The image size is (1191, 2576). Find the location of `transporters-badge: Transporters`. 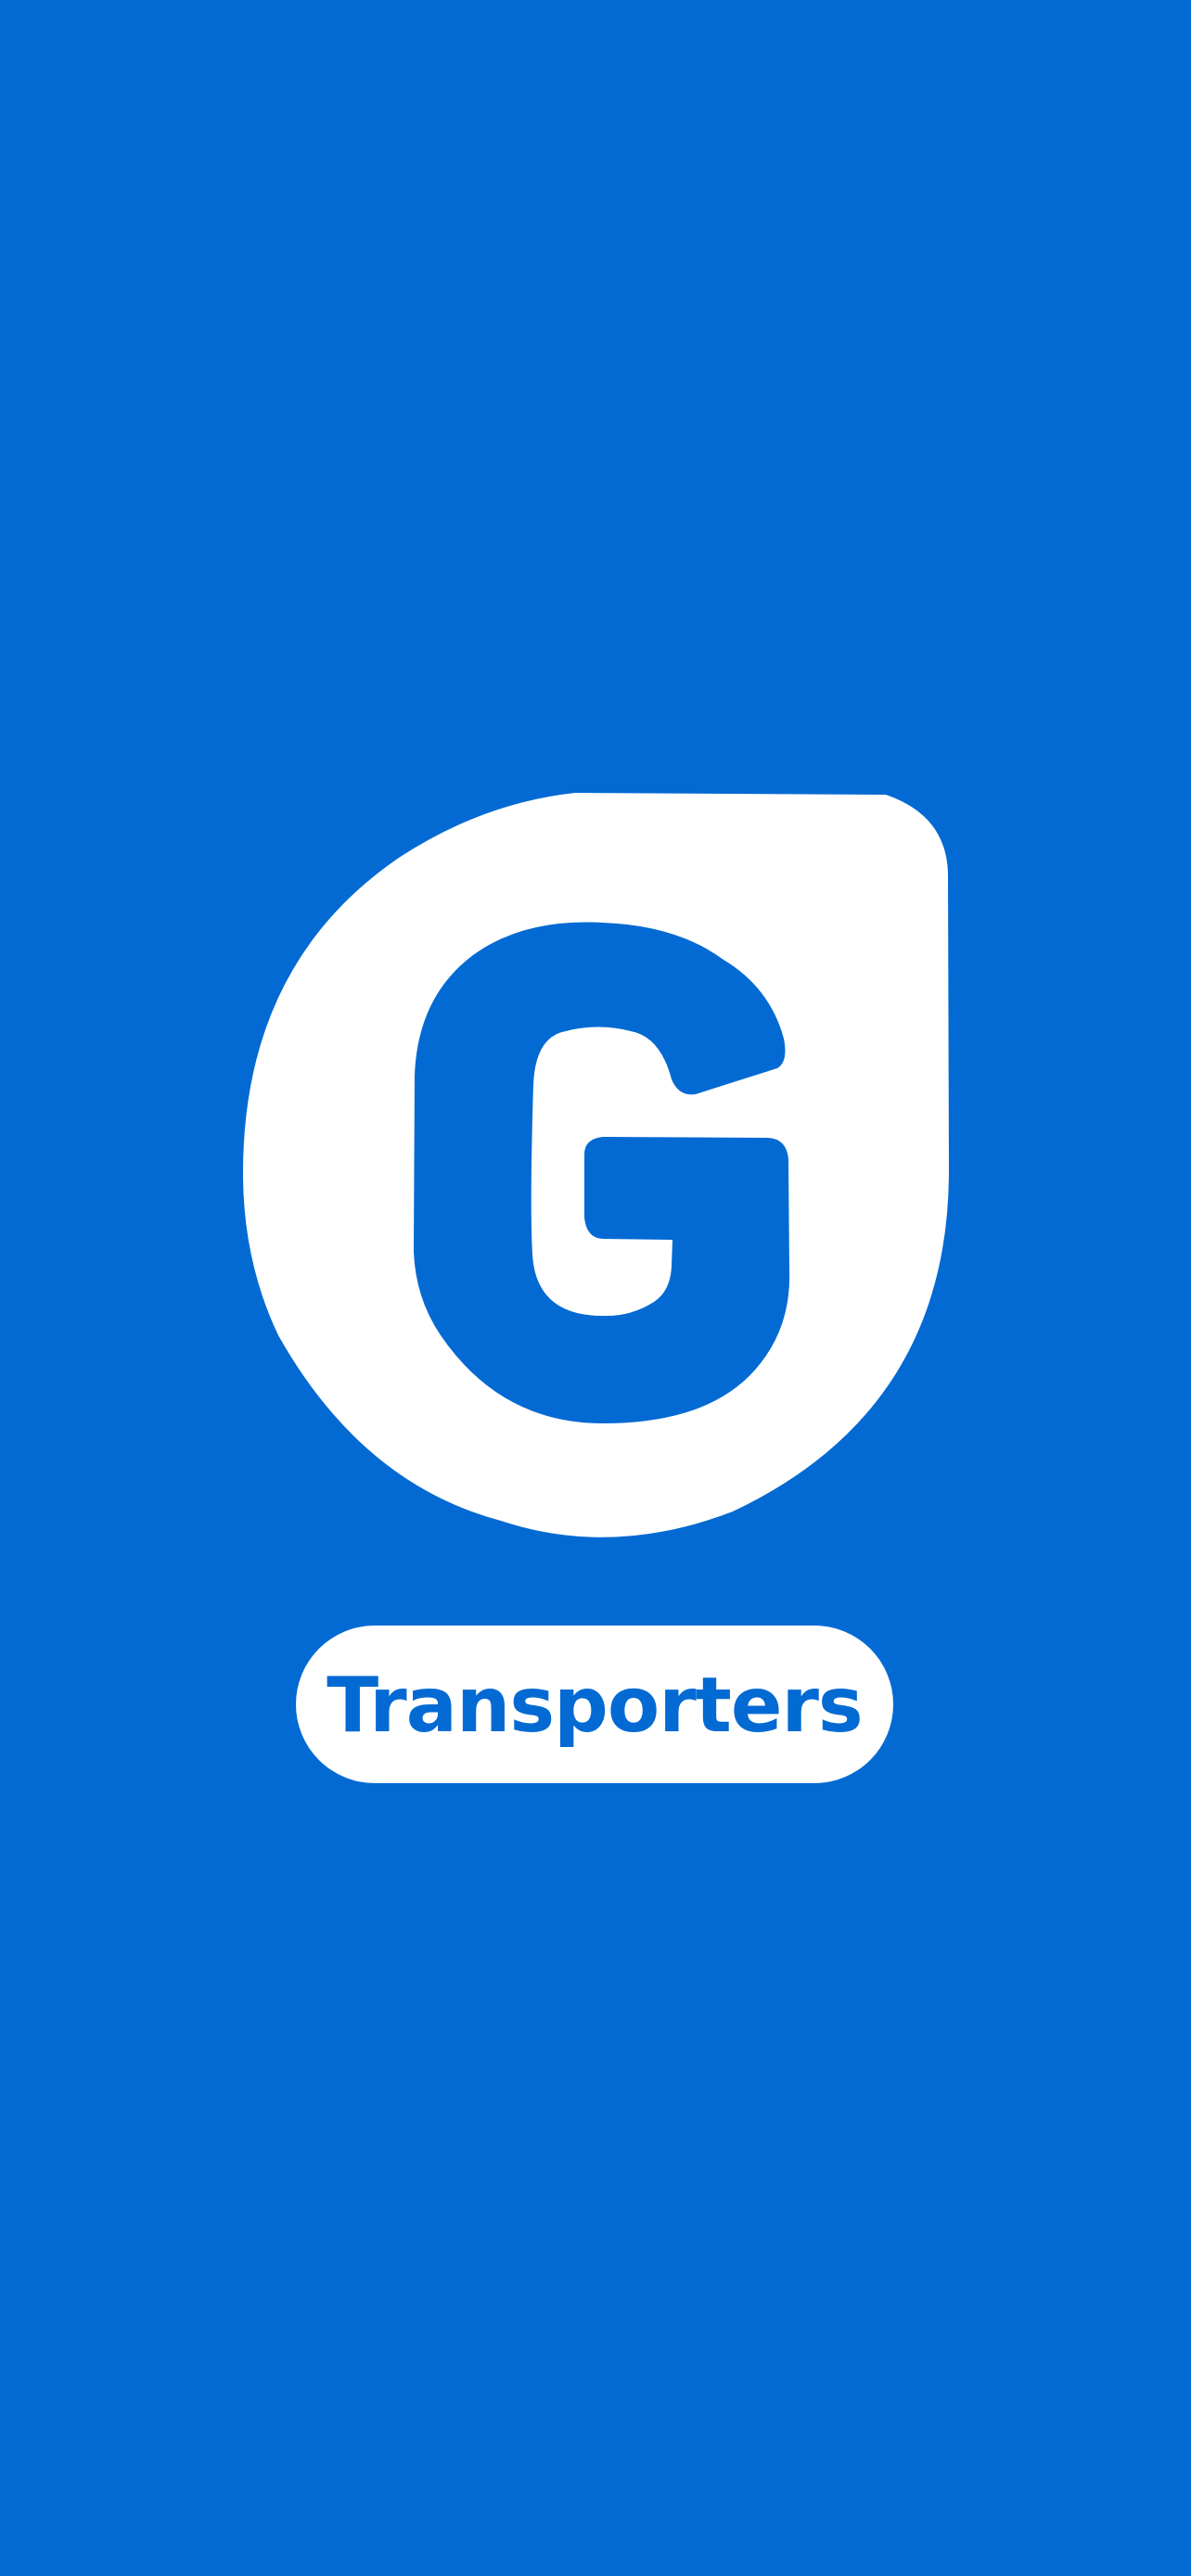

transporters-badge: Transporters is located at coordinates (594, 1705).